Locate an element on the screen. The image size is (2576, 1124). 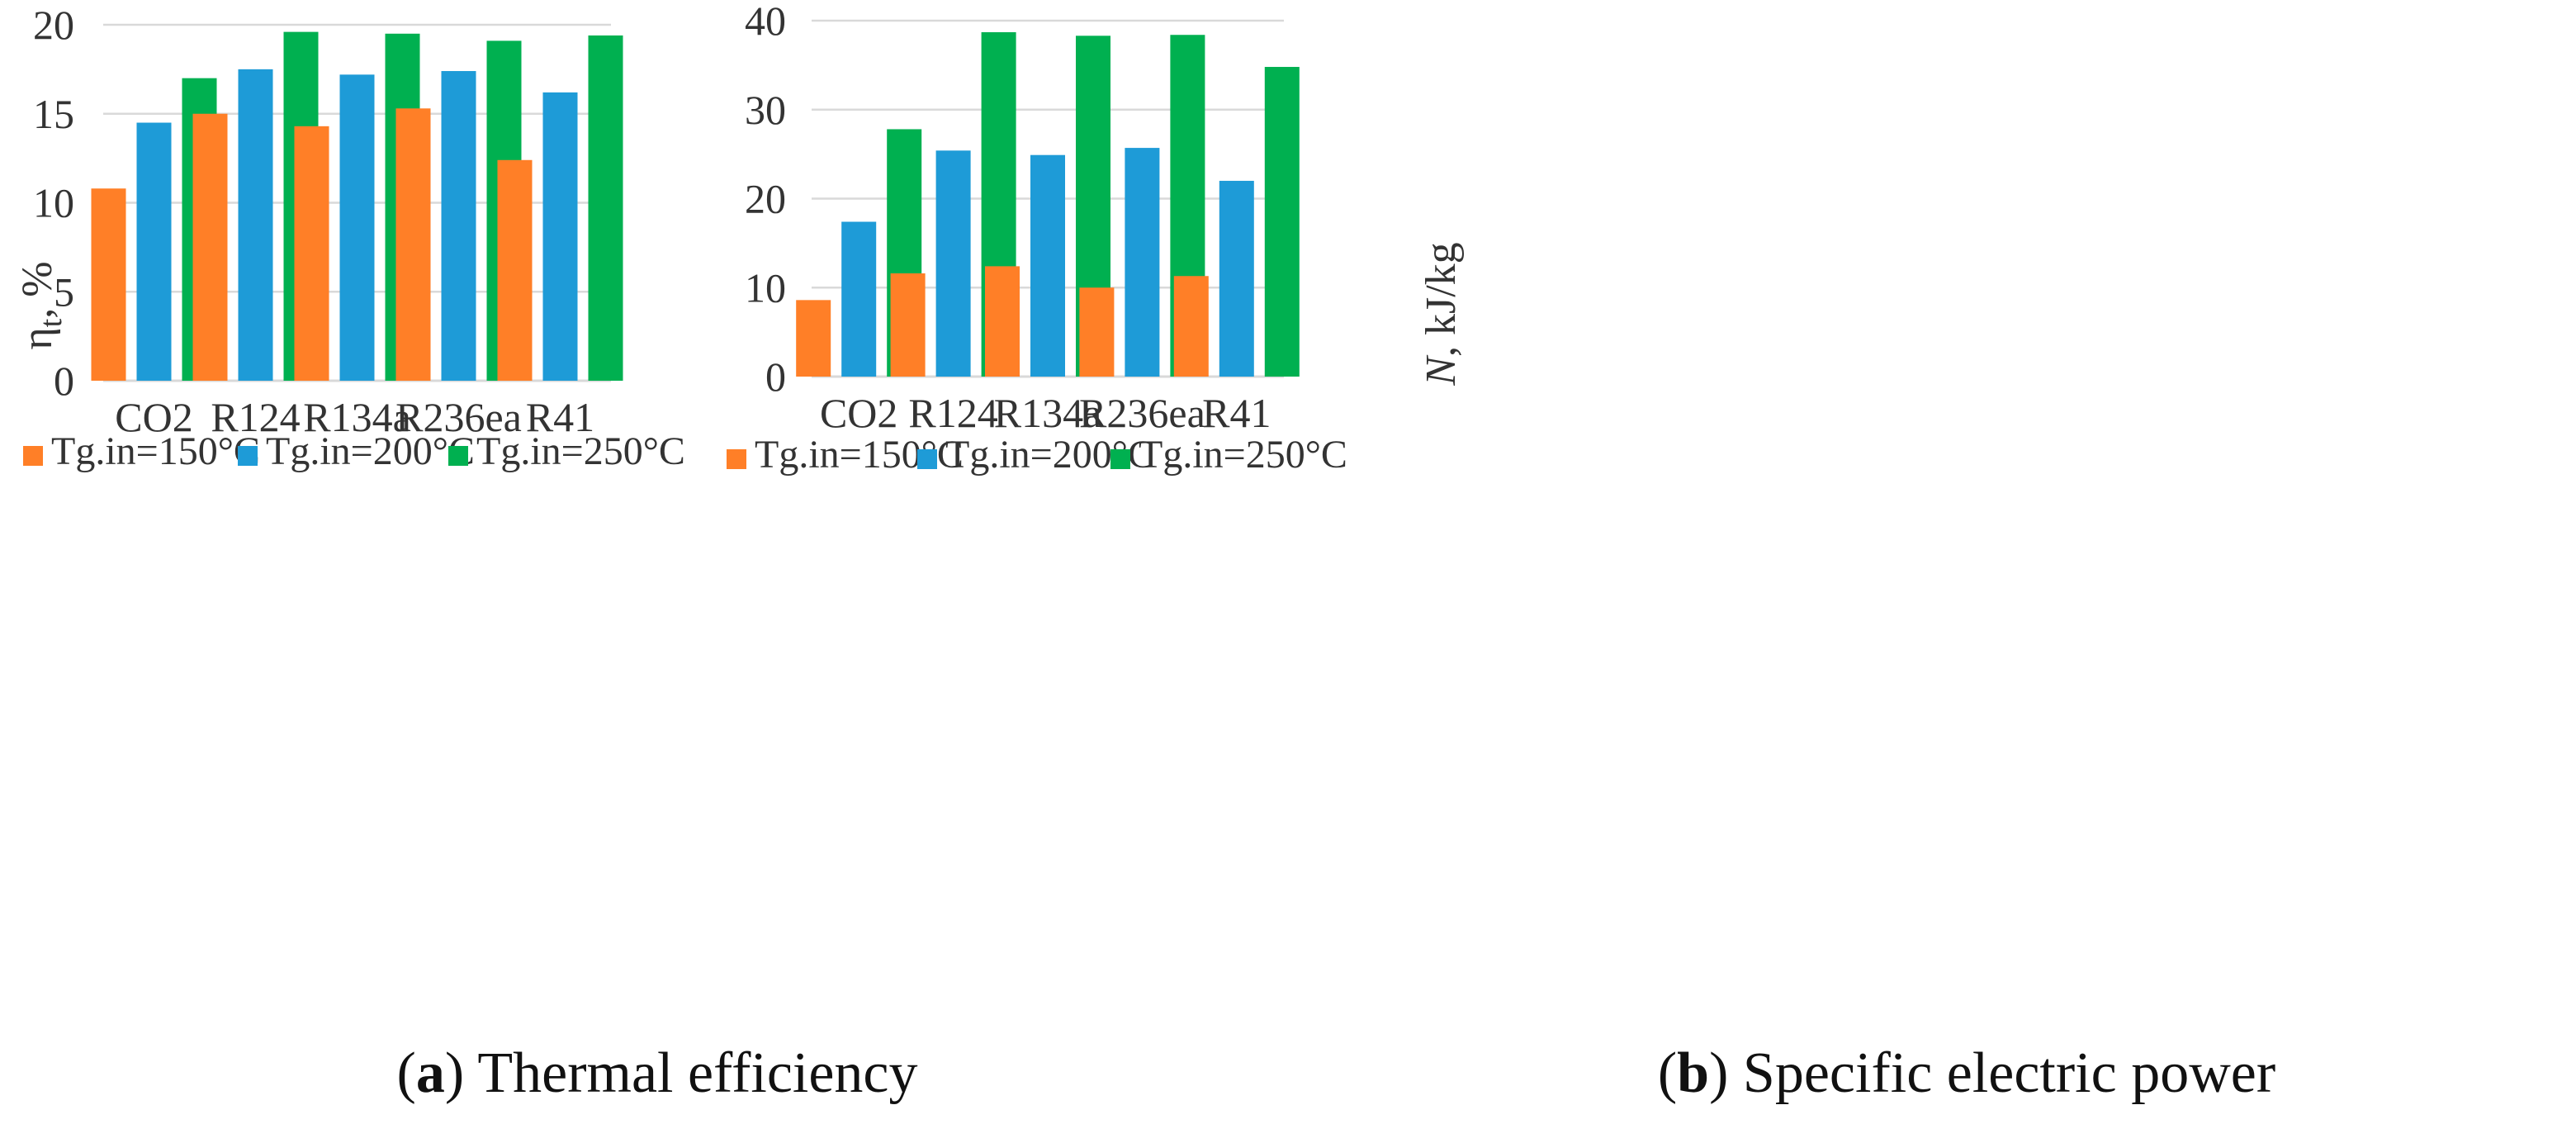
chart-a-caption-close: ) is located at coordinates (454, 1073).